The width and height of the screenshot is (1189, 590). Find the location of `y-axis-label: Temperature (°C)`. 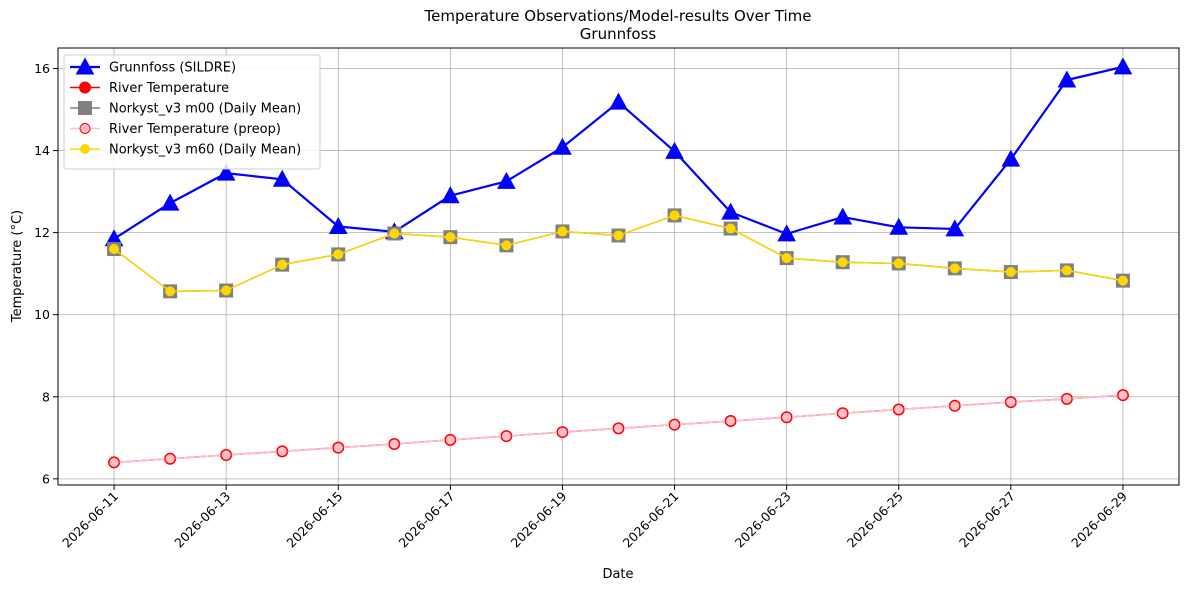

y-axis-label: Temperature (°C) is located at coordinates (17, 266).